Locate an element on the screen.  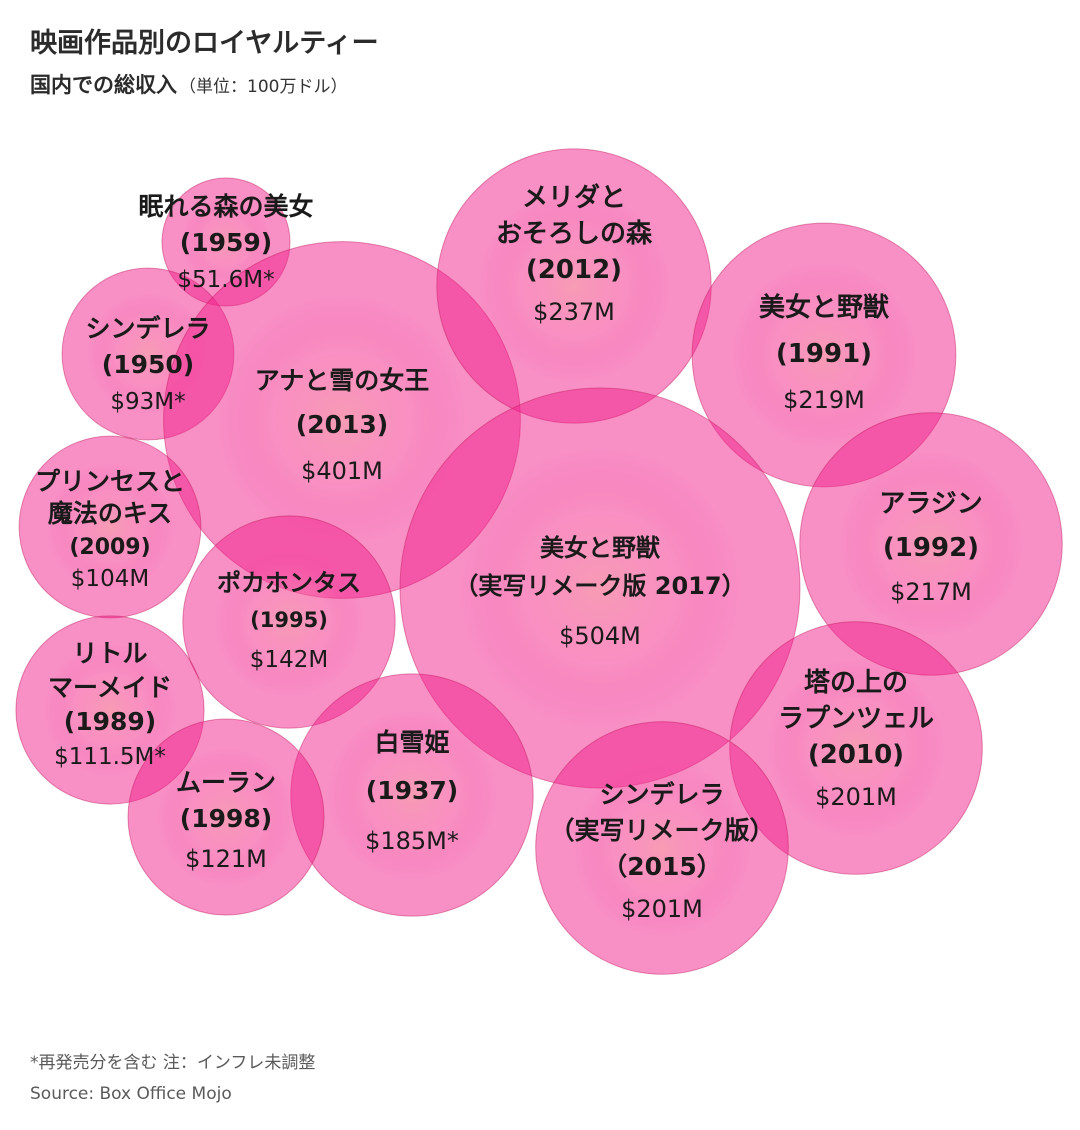
movie-title-label: メリダと is located at coordinates (574, 197).